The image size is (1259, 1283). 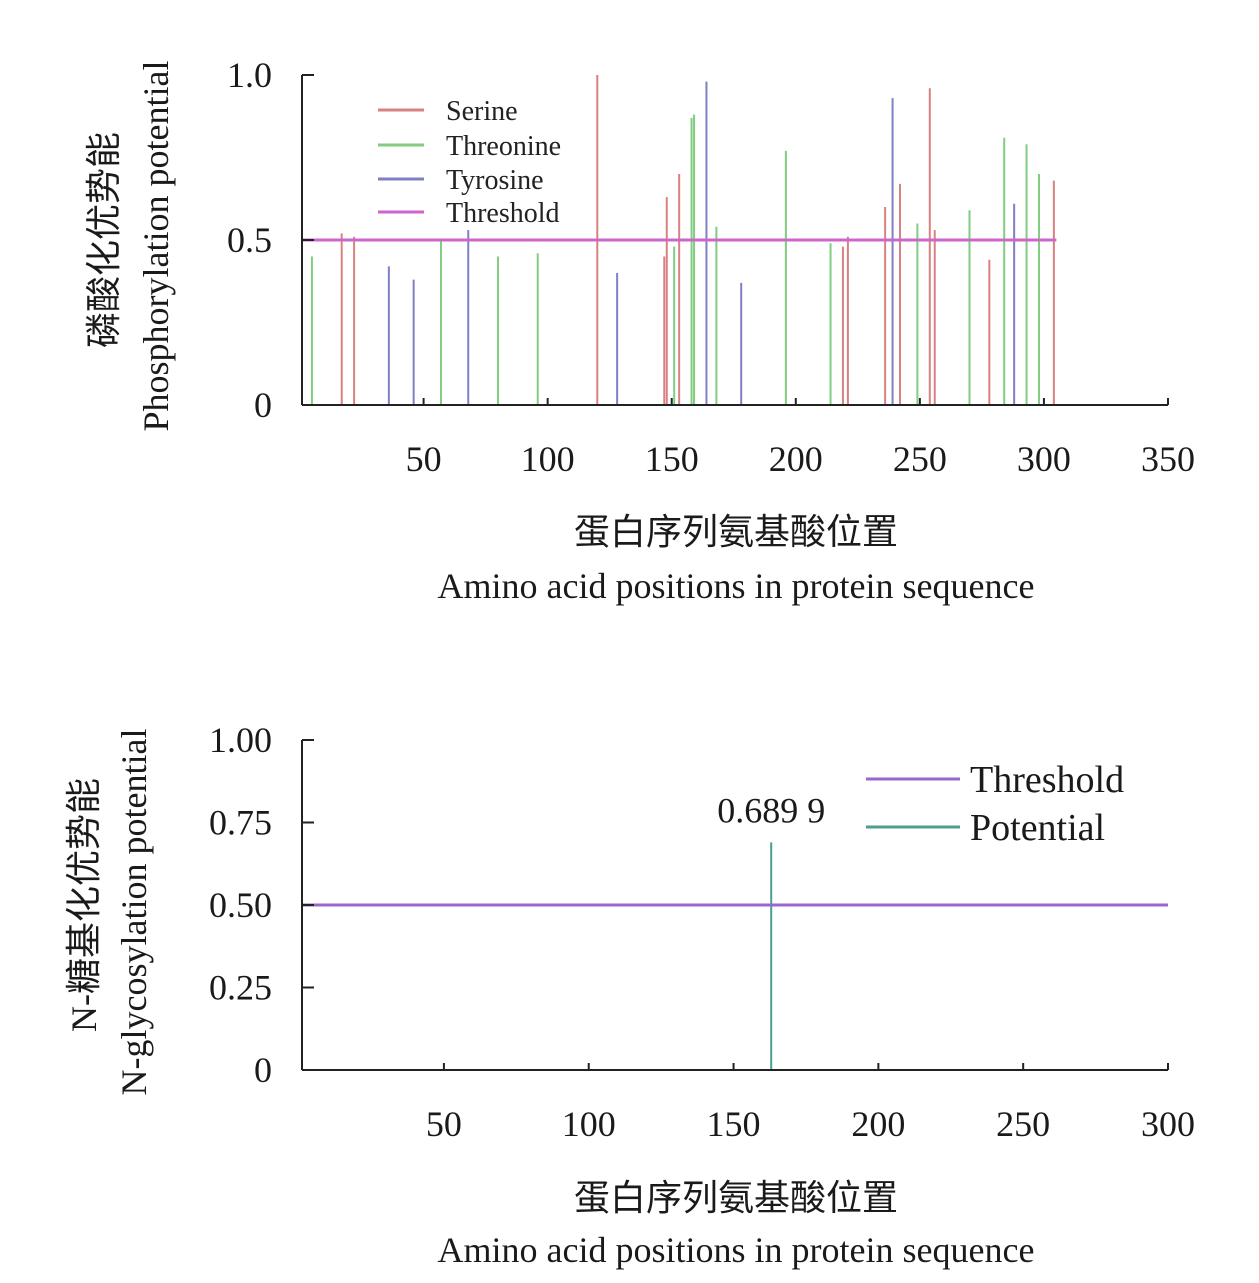 I want to click on glyco-legend: Threshold Potential, so click(x=995, y=804).